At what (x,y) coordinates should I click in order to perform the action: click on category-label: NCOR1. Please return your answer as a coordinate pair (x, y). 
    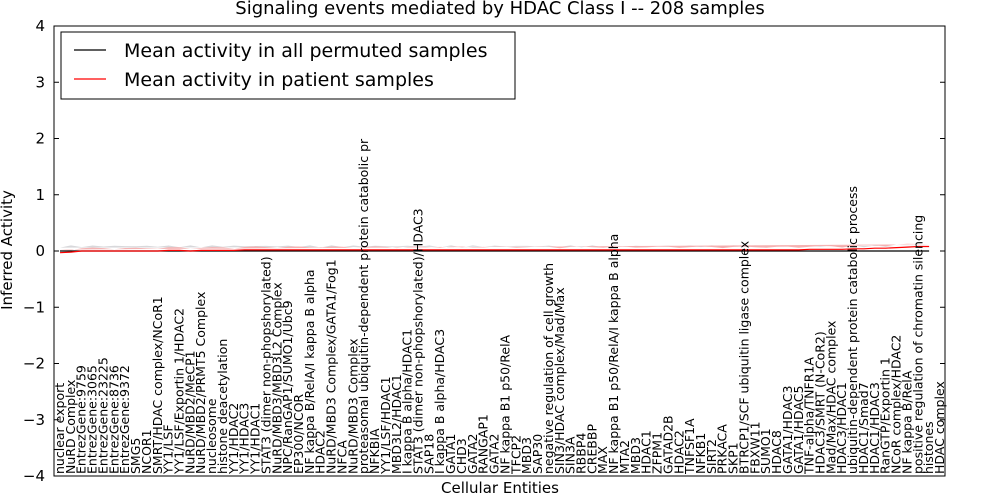
    Looking at the image, I should click on (146, 451).